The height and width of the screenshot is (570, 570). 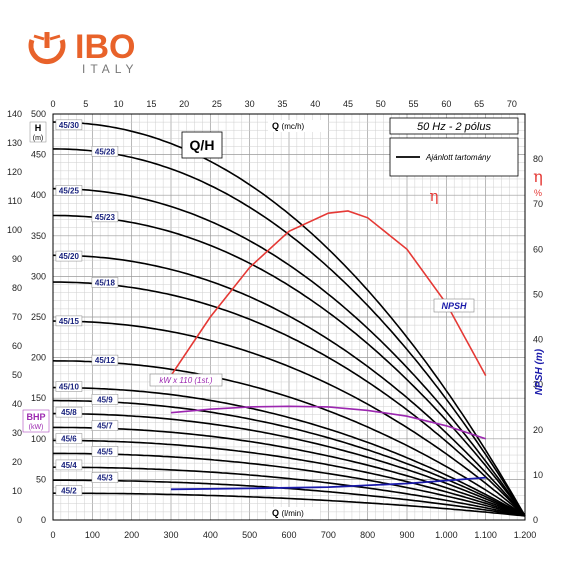 I want to click on bhp-tick-label: 130, so click(x=14, y=143).